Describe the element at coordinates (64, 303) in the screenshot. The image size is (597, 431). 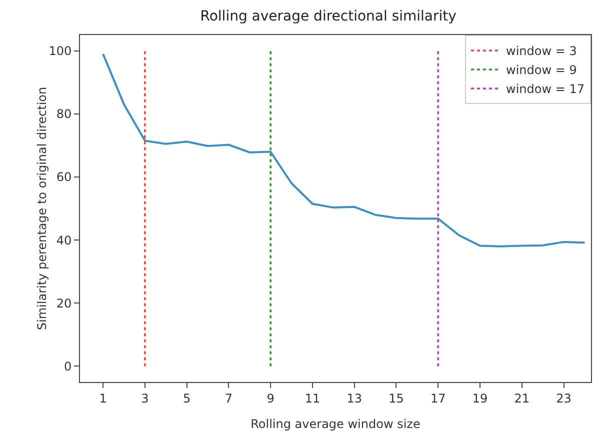
I see `y-tick-label: 20` at that location.